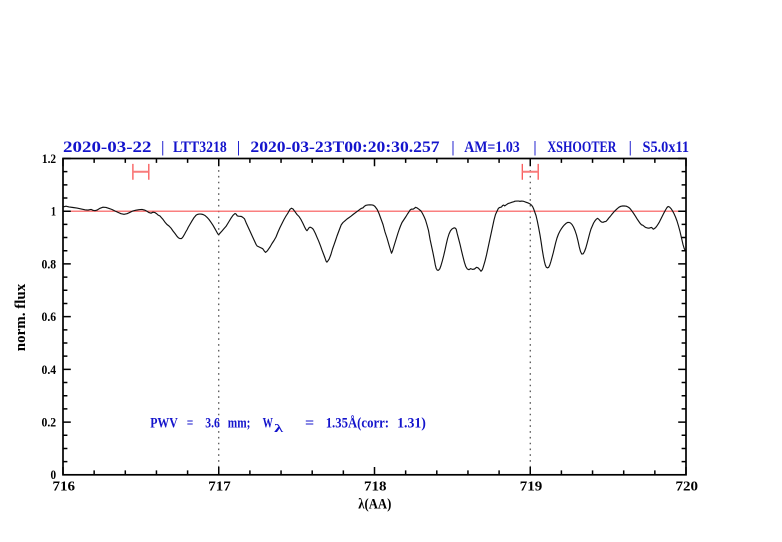 The image size is (782, 542). I want to click on svg-text: 2020-03-22, so click(107, 146).